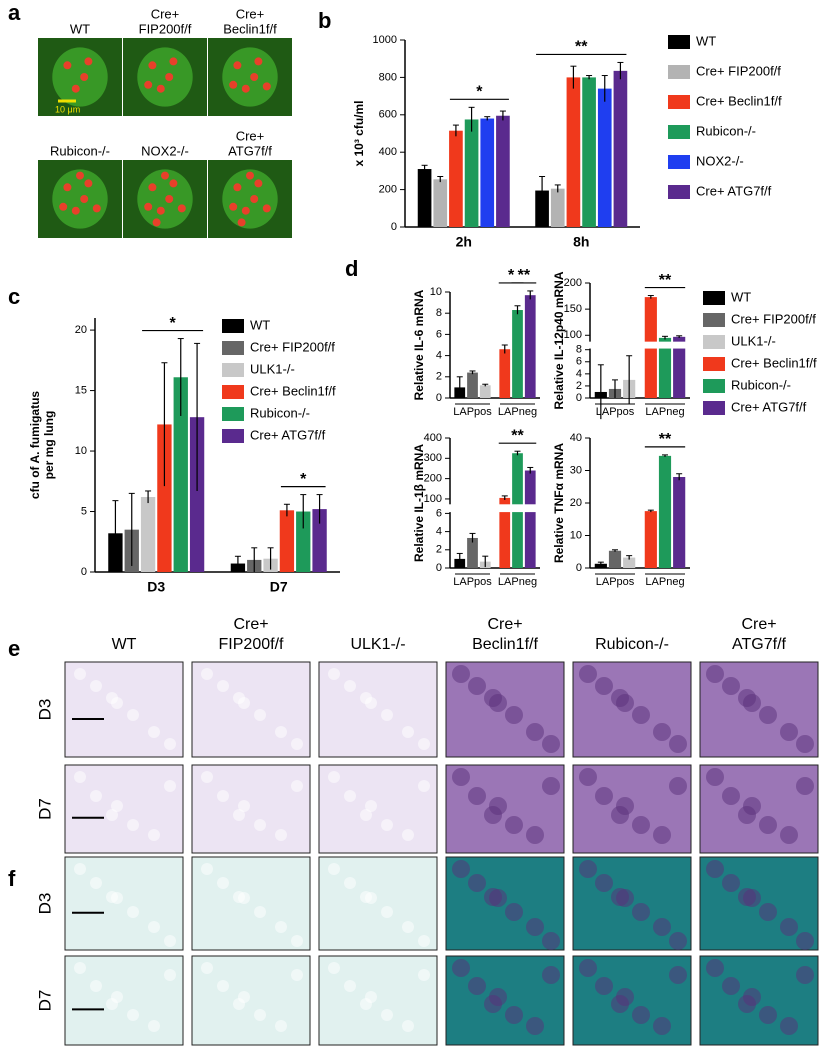 The height and width of the screenshot is (1050, 827). Describe the element at coordinates (419, 503) in the screenshot. I see `y-axis-label: Relative IL-1β mRNA` at that location.